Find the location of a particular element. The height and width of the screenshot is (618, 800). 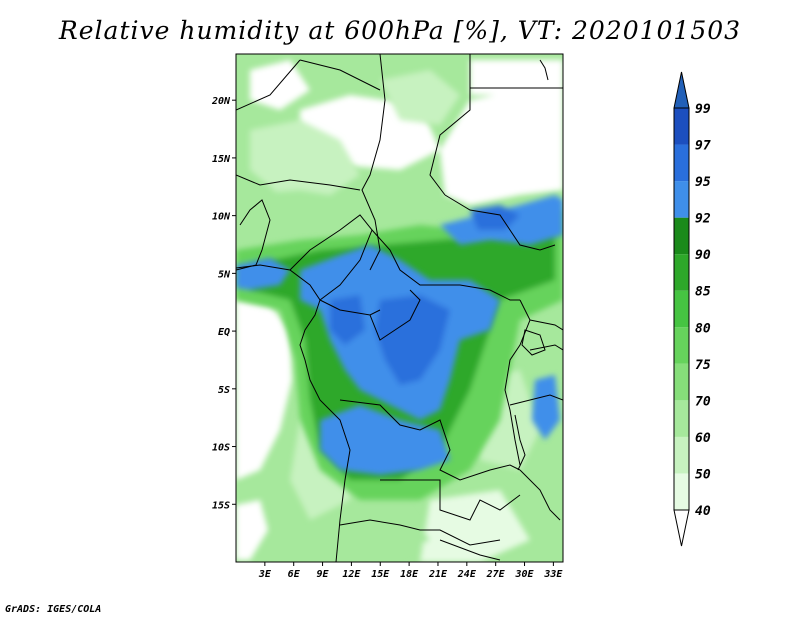

lat-tick-label: 10S is located at coordinates (221, 448).